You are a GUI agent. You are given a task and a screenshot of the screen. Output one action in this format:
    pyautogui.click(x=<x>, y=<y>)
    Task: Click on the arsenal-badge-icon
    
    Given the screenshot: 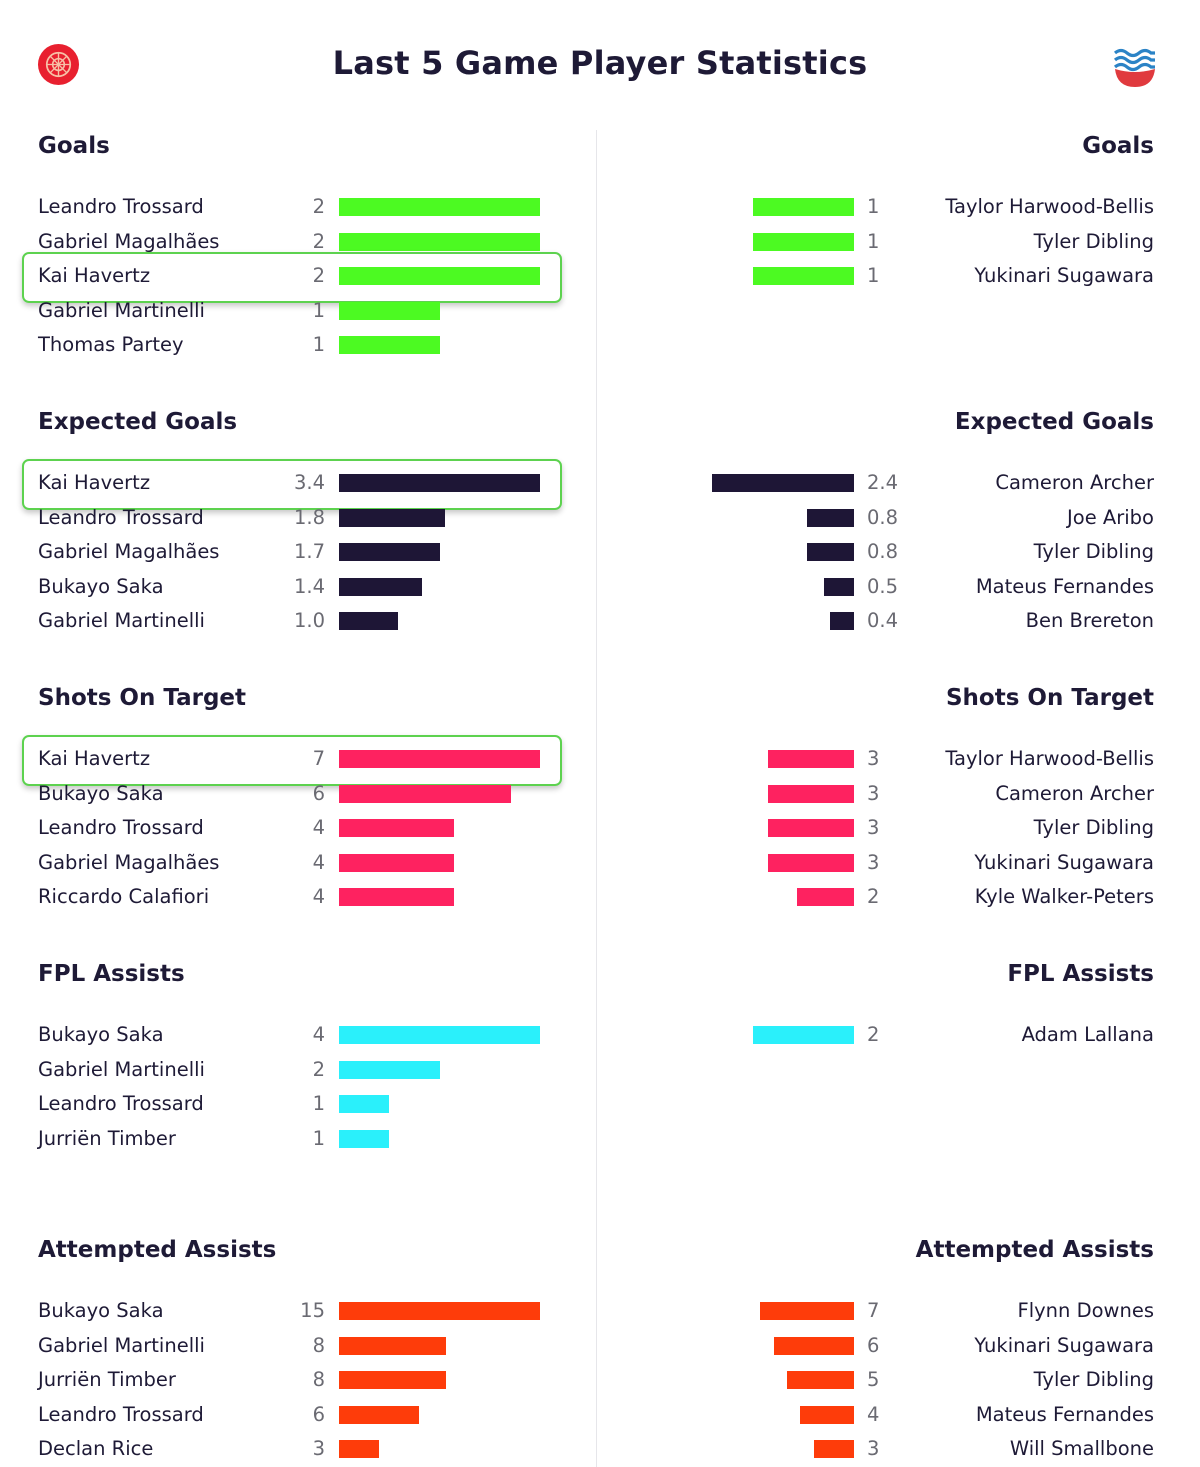 What is the action you would take?
    pyautogui.click(x=58, y=64)
    